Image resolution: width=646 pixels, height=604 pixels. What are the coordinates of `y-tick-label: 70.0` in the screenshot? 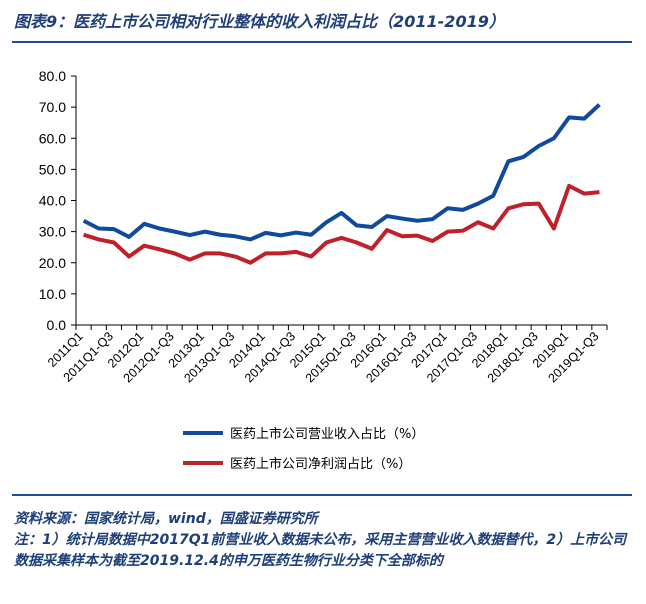 It's located at (52, 107).